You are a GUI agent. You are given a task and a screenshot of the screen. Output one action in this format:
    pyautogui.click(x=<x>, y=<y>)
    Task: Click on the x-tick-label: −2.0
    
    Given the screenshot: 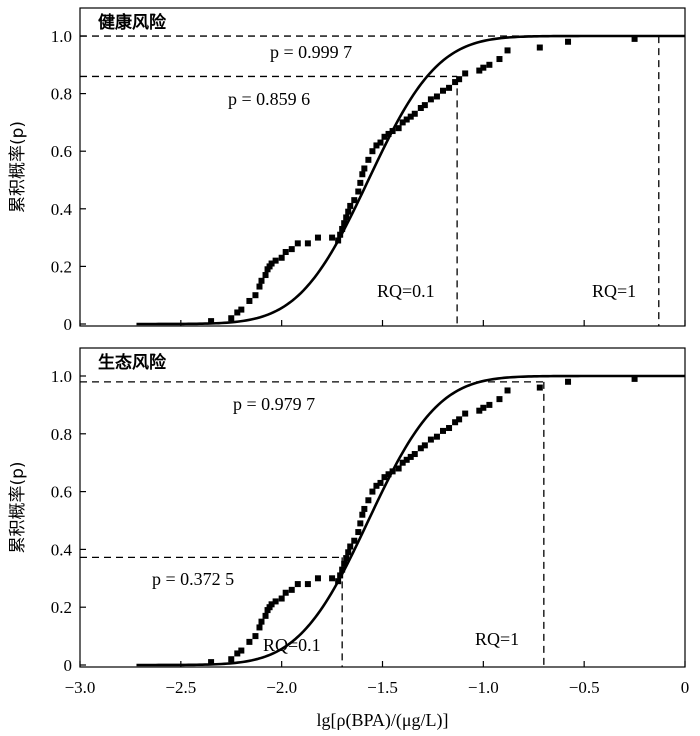 What is the action you would take?
    pyautogui.click(x=281, y=687)
    